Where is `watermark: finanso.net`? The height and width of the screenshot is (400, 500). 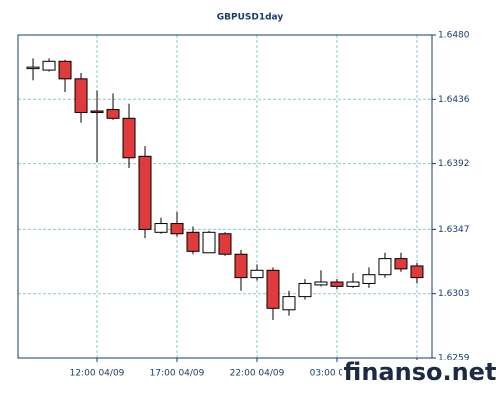
watermark: finanso.net is located at coordinates (420, 372).